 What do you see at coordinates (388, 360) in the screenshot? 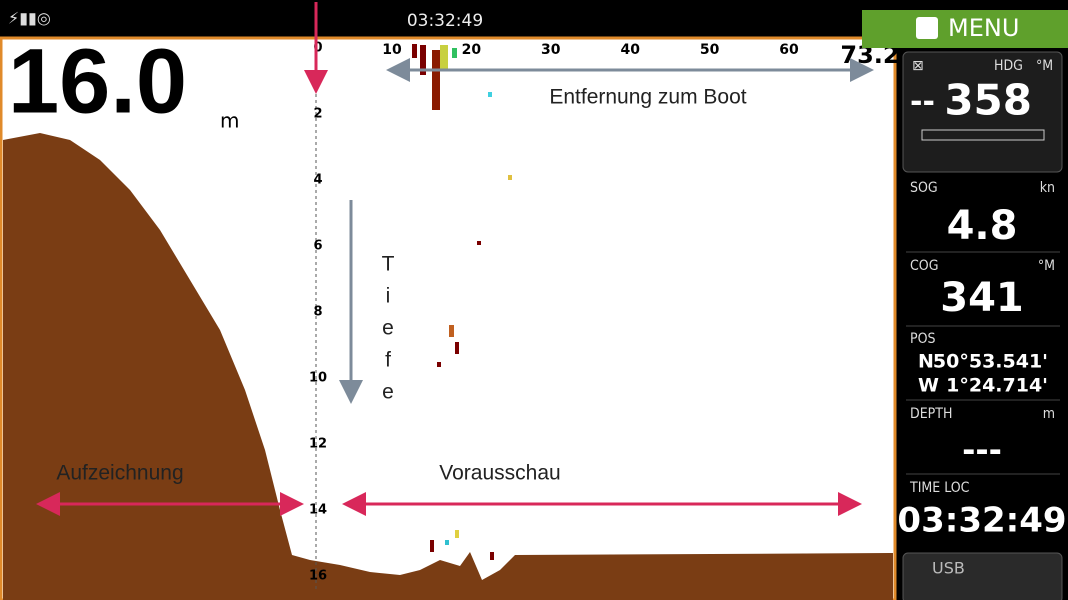
I see `annotation-letter: f` at bounding box center [388, 360].